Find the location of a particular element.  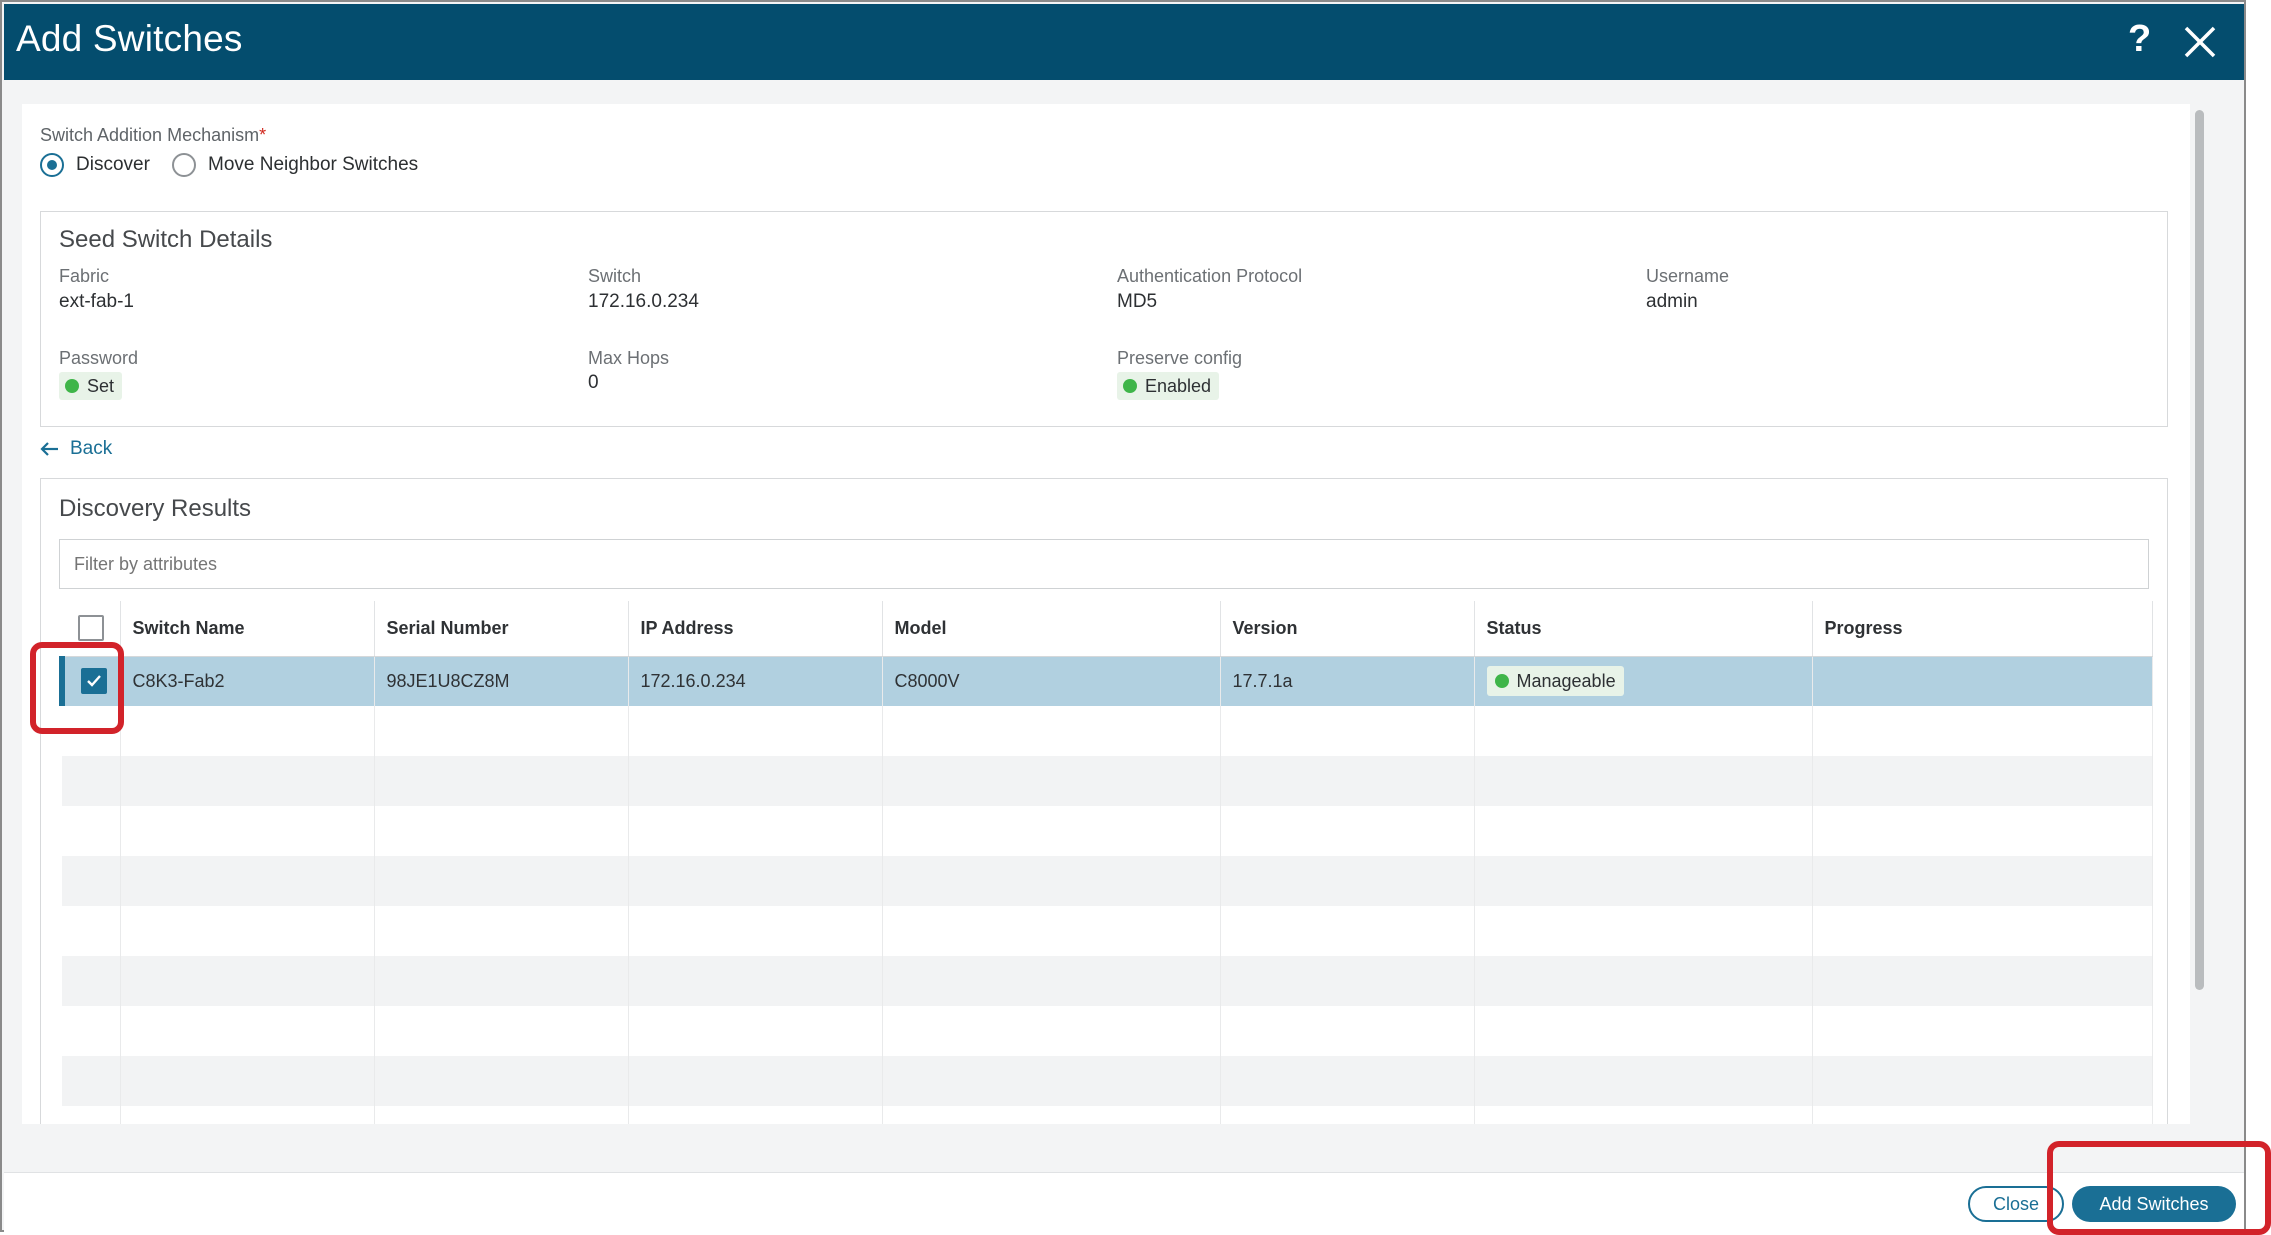

col-version: Version is located at coordinates (1347, 629).